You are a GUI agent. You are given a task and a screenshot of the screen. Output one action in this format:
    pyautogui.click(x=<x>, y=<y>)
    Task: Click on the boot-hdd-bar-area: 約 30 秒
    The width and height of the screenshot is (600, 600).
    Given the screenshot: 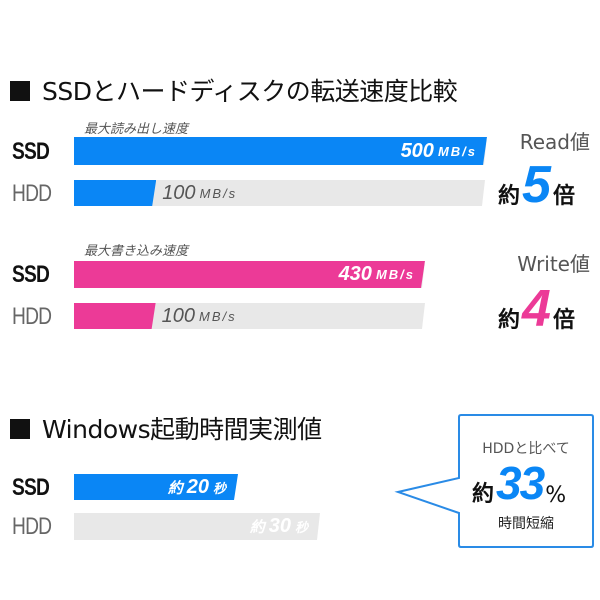 What is the action you would take?
    pyautogui.click(x=197, y=526)
    